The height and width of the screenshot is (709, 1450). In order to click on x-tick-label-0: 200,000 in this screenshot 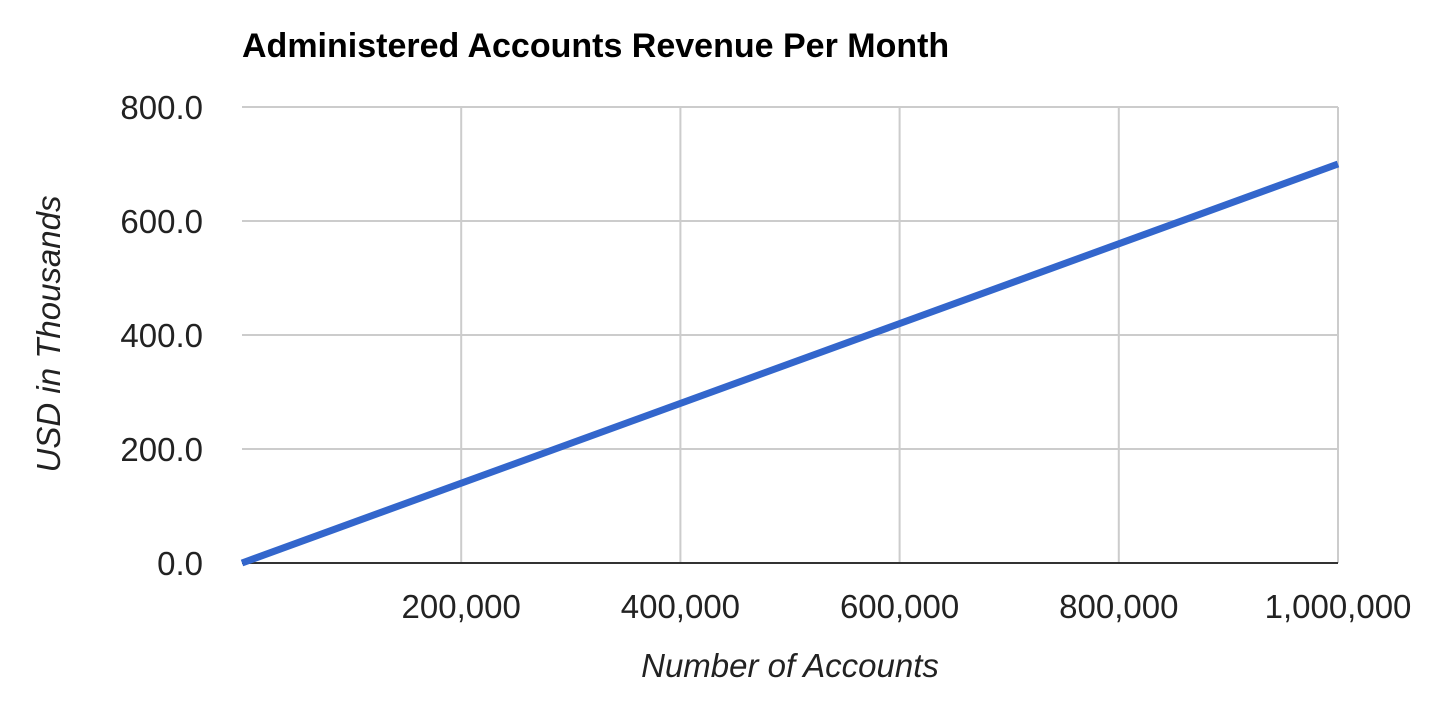, I will do `click(461, 606)`.